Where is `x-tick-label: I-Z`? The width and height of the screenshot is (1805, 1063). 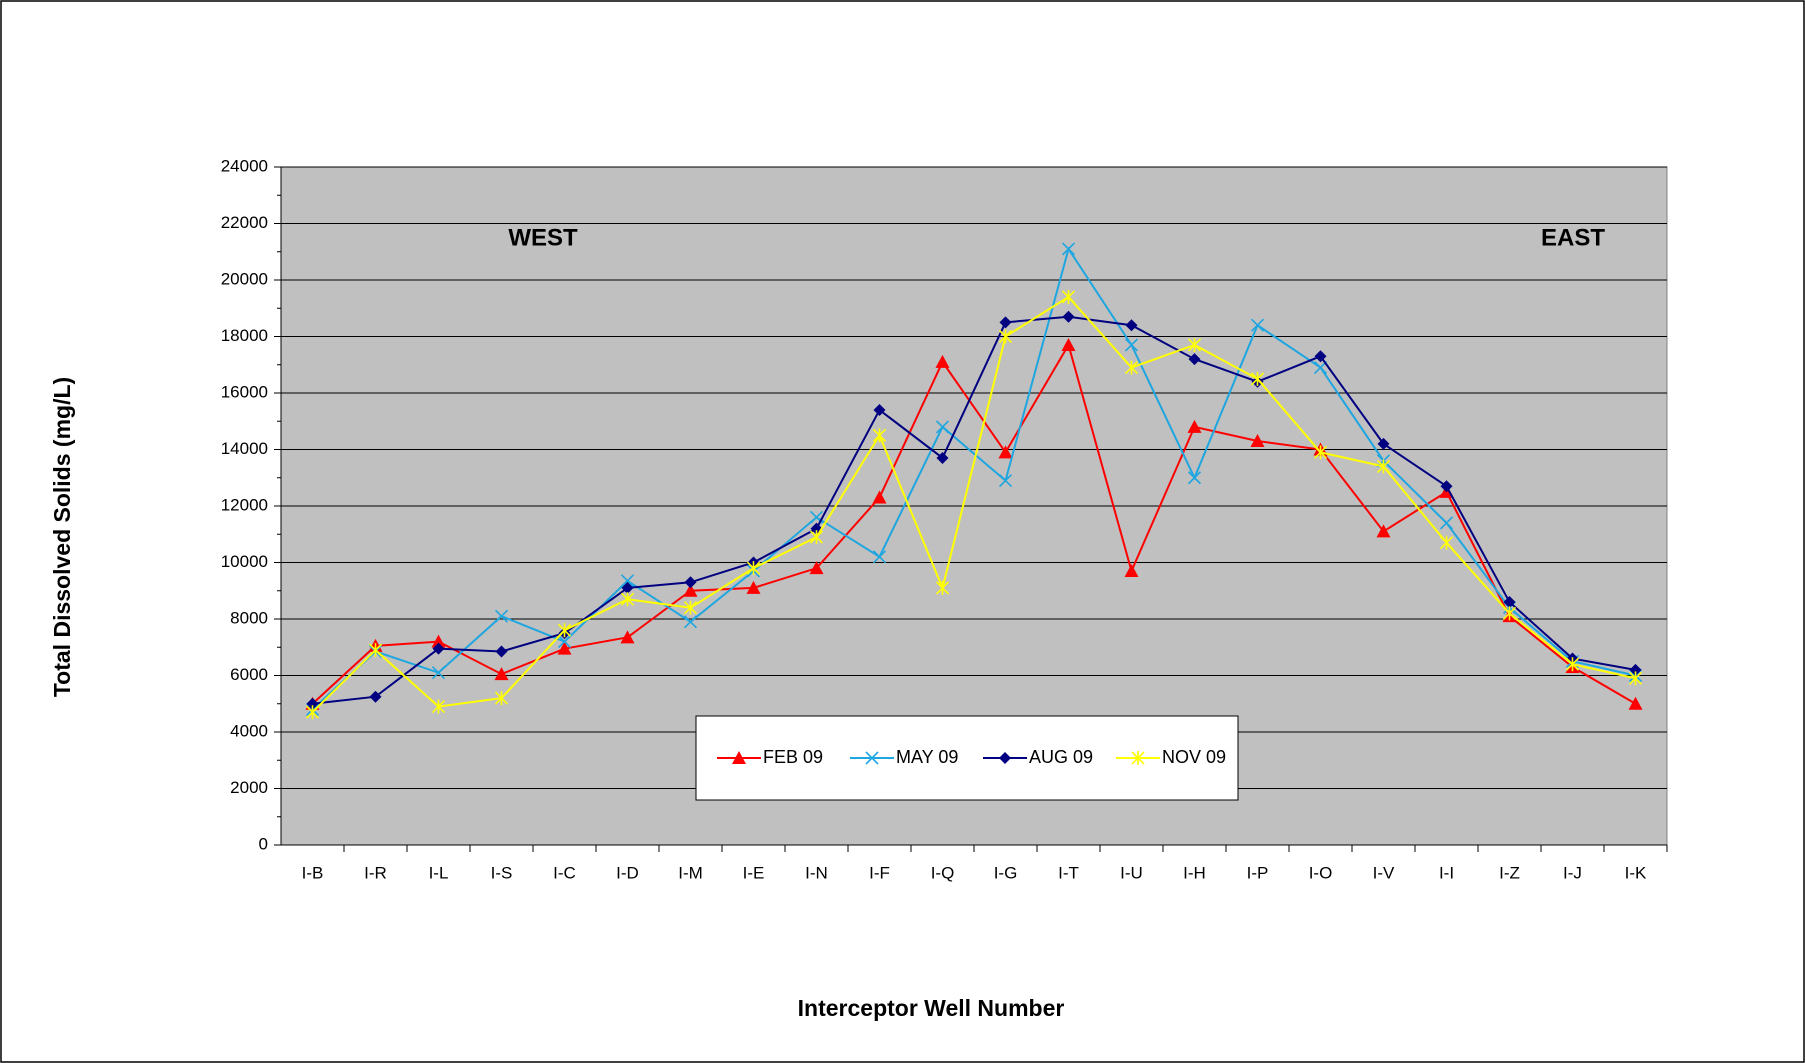
x-tick-label: I-Z is located at coordinates (1509, 872).